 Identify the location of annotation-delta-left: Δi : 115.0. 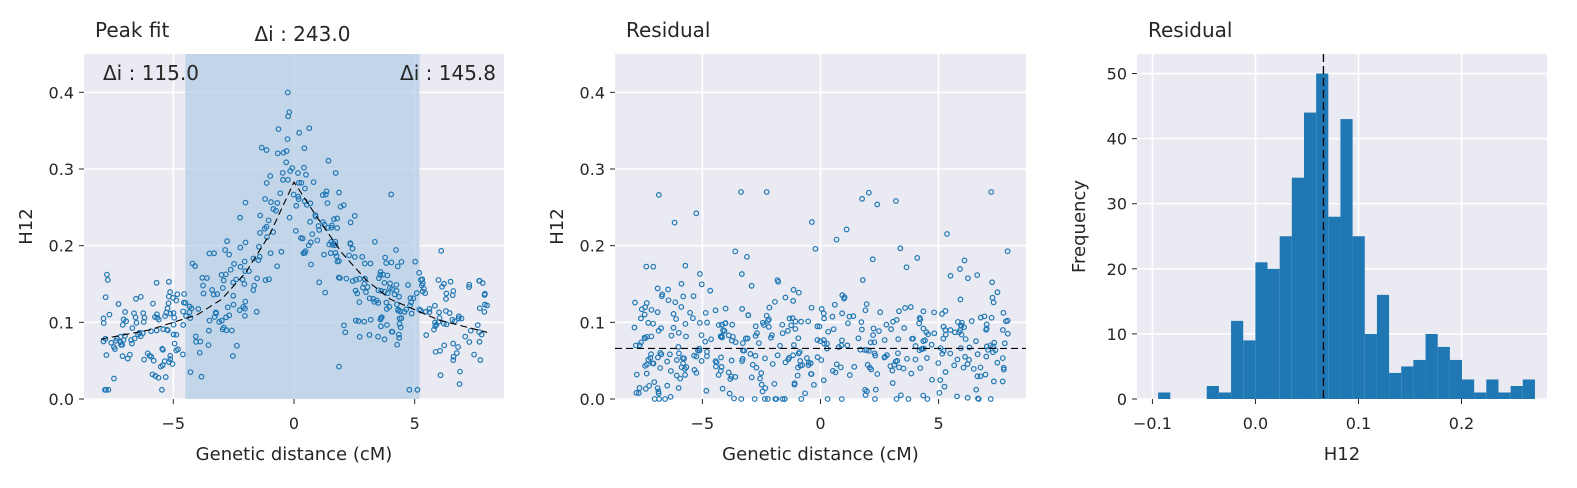
(151, 73).